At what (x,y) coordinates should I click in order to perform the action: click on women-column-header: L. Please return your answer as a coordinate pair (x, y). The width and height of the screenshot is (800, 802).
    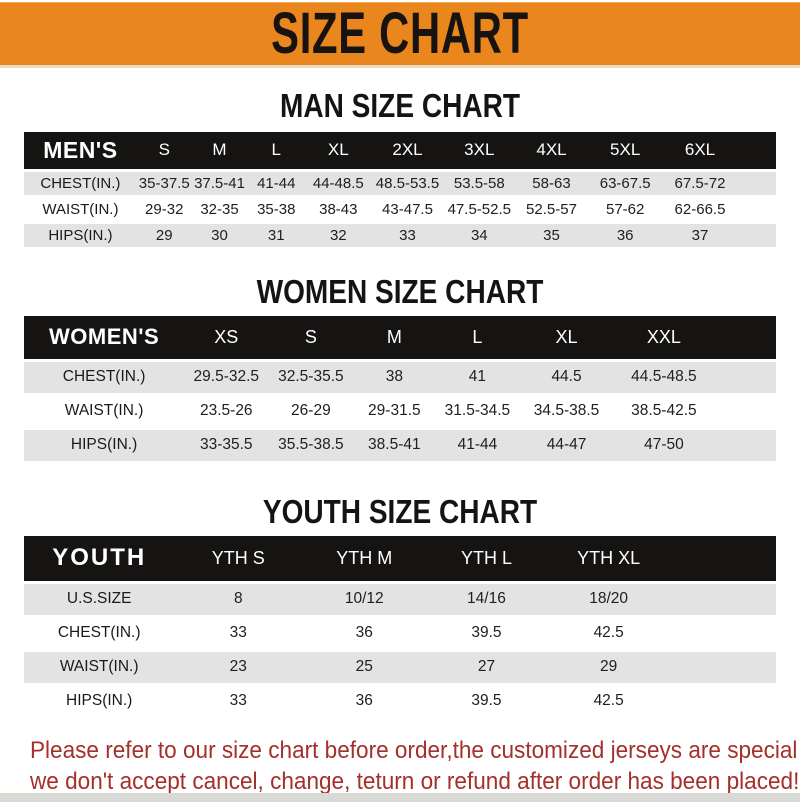
    Looking at the image, I should click on (477, 337).